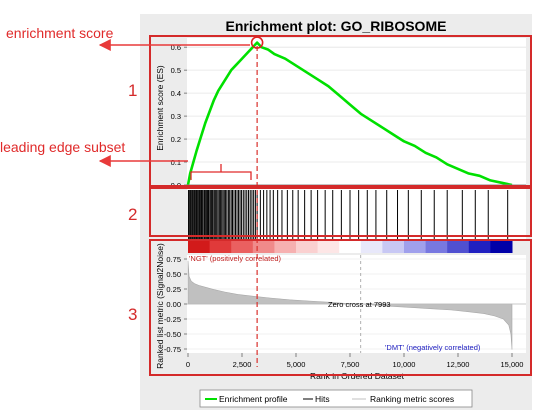 This screenshot has height=420, width=540. Describe the element at coordinates (172, 334) in the screenshot. I see `metric-y-tick-label: -0.50` at that location.